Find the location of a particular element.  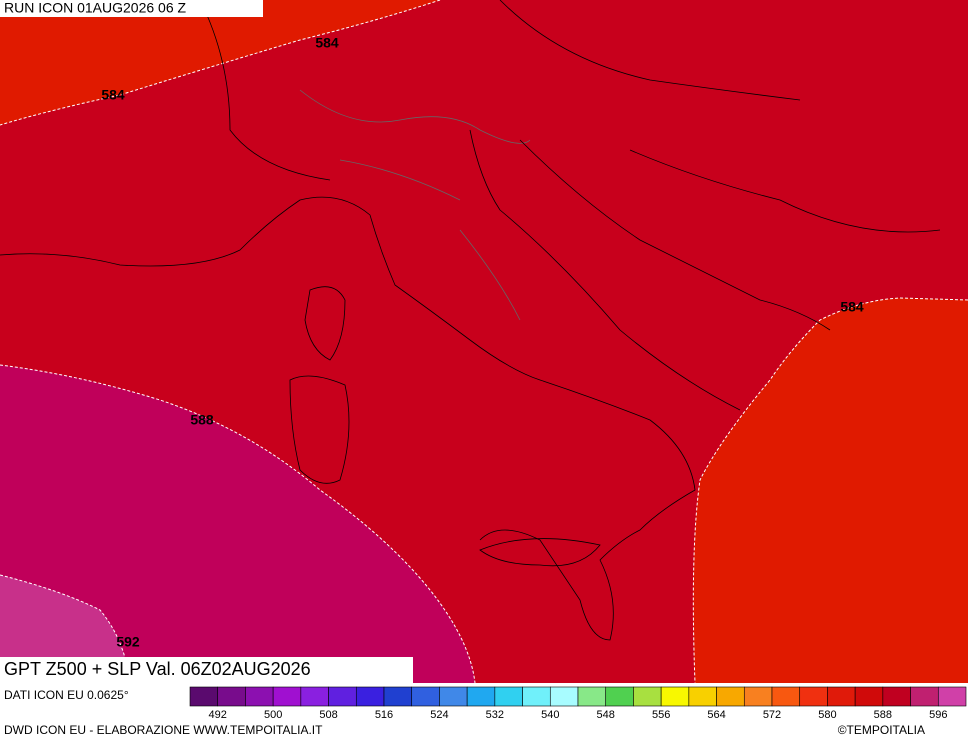

source: DATI ICON EU 0.0625° is located at coordinates (66, 695).